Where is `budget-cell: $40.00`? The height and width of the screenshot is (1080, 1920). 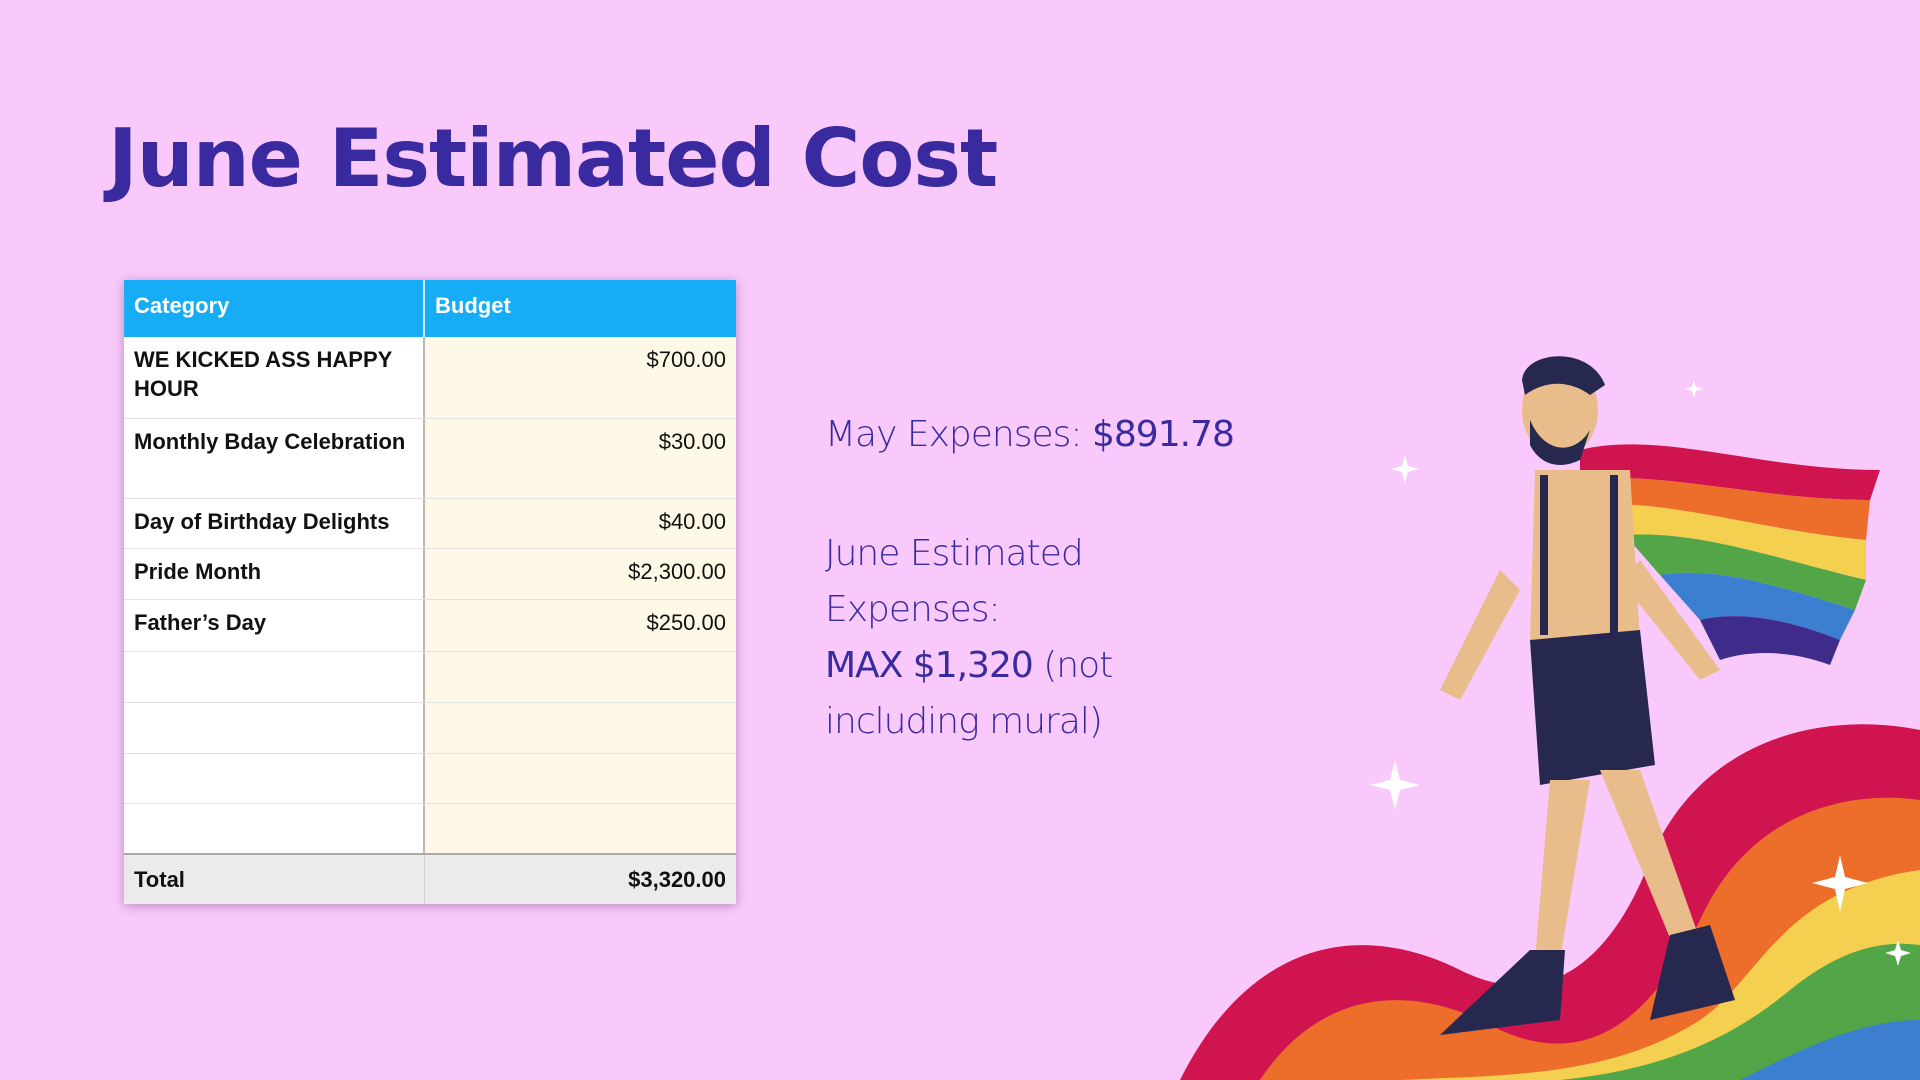 budget-cell: $40.00 is located at coordinates (580, 523).